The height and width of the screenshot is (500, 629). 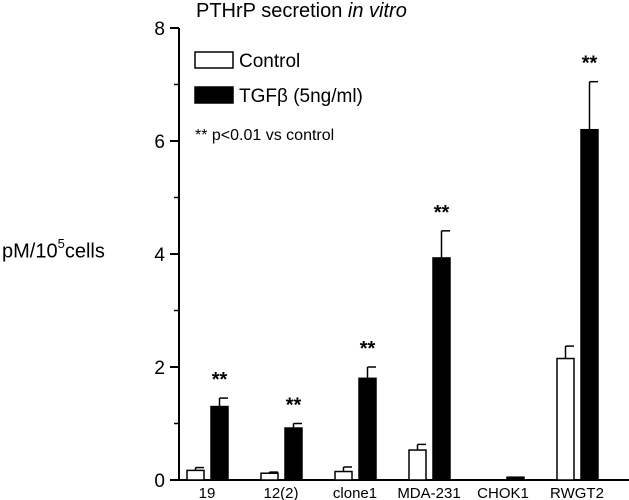 I want to click on legend-swatch-tgfb, so click(x=214, y=95).